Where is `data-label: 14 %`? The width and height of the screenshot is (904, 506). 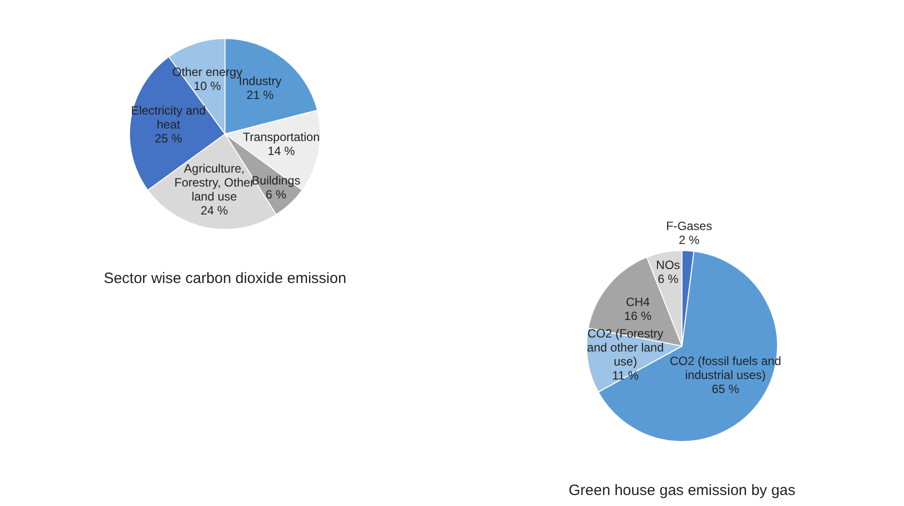 data-label: 14 % is located at coordinates (282, 151).